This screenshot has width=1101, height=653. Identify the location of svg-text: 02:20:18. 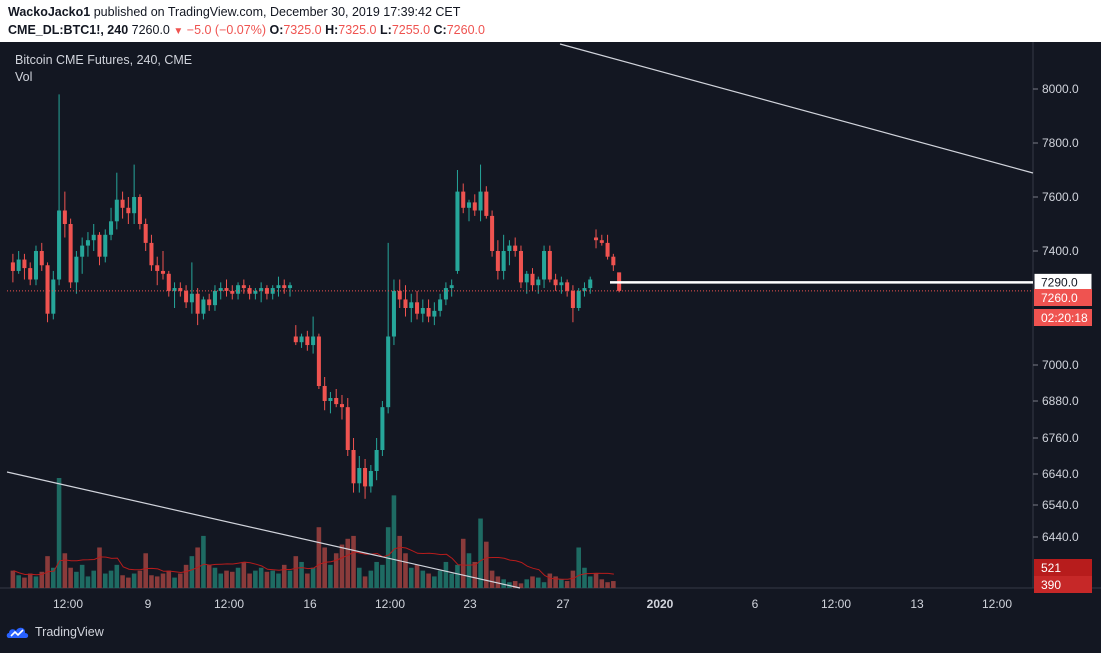
(1064, 318).